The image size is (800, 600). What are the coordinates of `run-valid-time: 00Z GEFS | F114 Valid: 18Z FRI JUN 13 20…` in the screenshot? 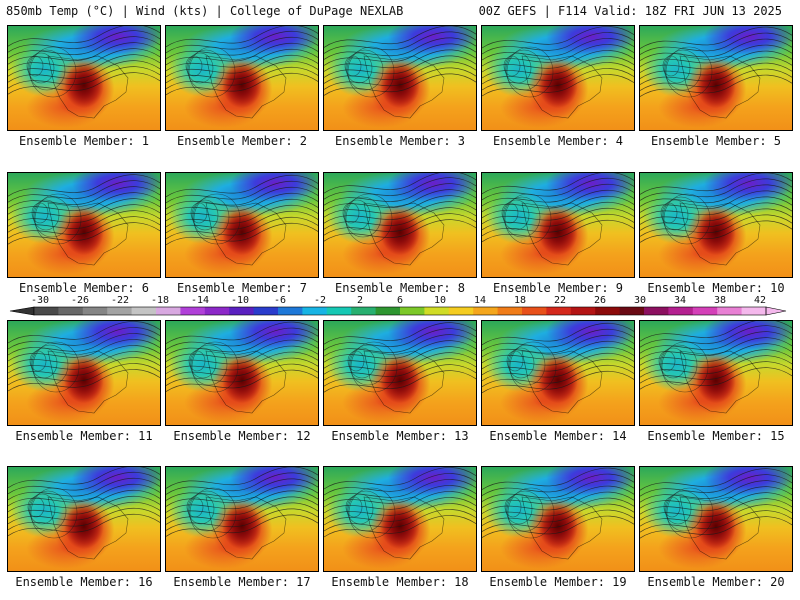 It's located at (630, 11).